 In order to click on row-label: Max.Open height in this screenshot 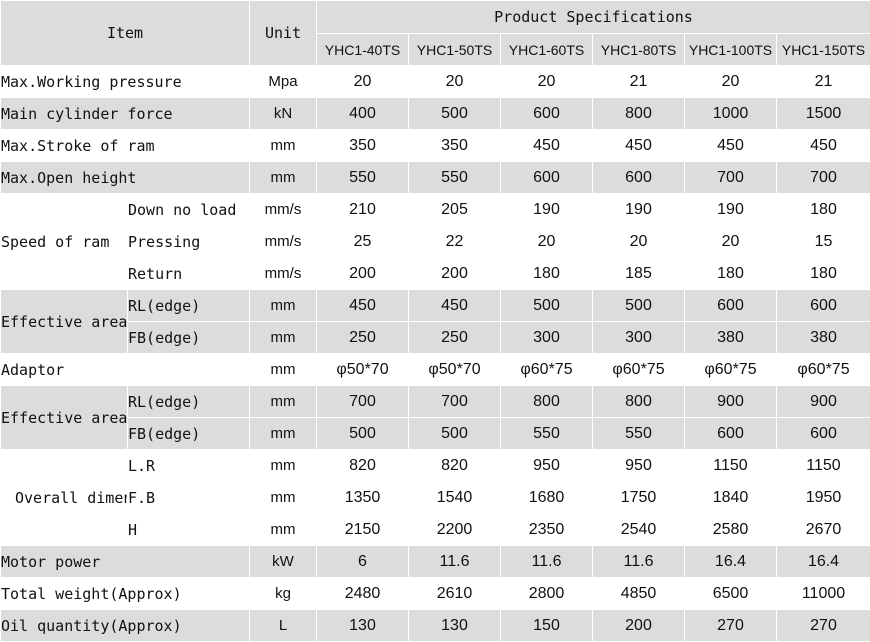, I will do `click(125, 178)`.